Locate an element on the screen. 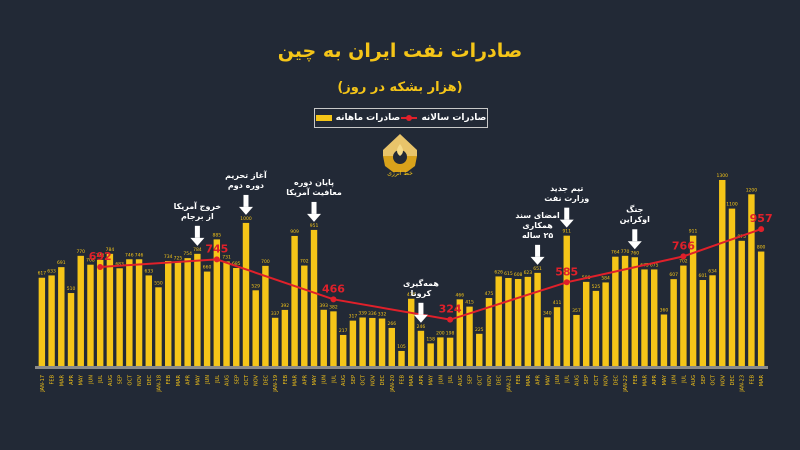 The image size is (800, 450). bar-value-label: 510 is located at coordinates (71, 289).